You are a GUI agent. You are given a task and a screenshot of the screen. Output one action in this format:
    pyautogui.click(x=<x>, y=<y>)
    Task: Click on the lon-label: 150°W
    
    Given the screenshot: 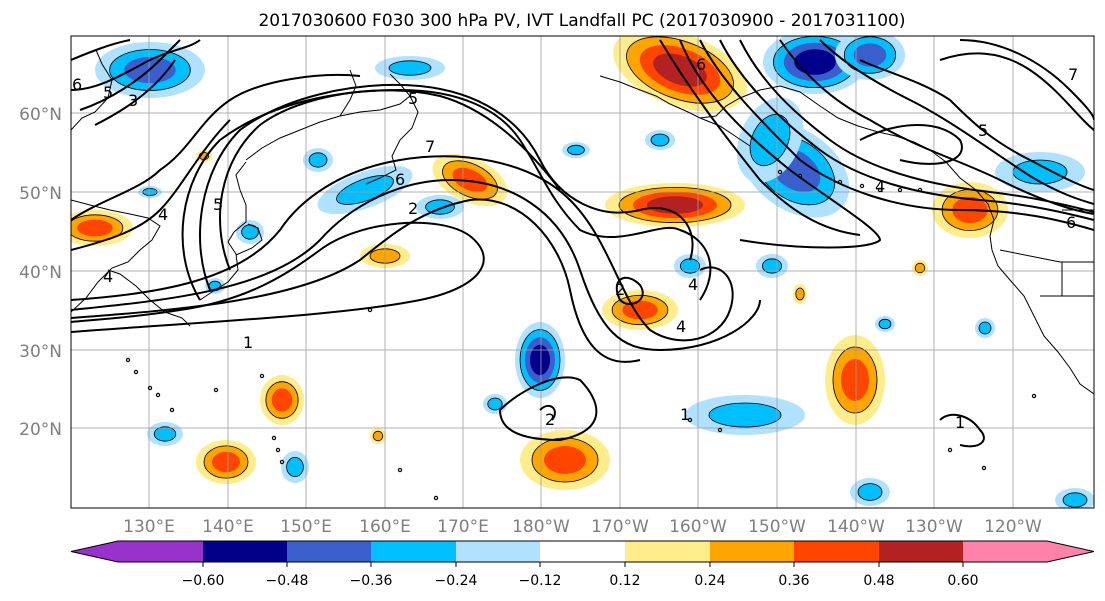 What is the action you would take?
    pyautogui.click(x=777, y=527)
    